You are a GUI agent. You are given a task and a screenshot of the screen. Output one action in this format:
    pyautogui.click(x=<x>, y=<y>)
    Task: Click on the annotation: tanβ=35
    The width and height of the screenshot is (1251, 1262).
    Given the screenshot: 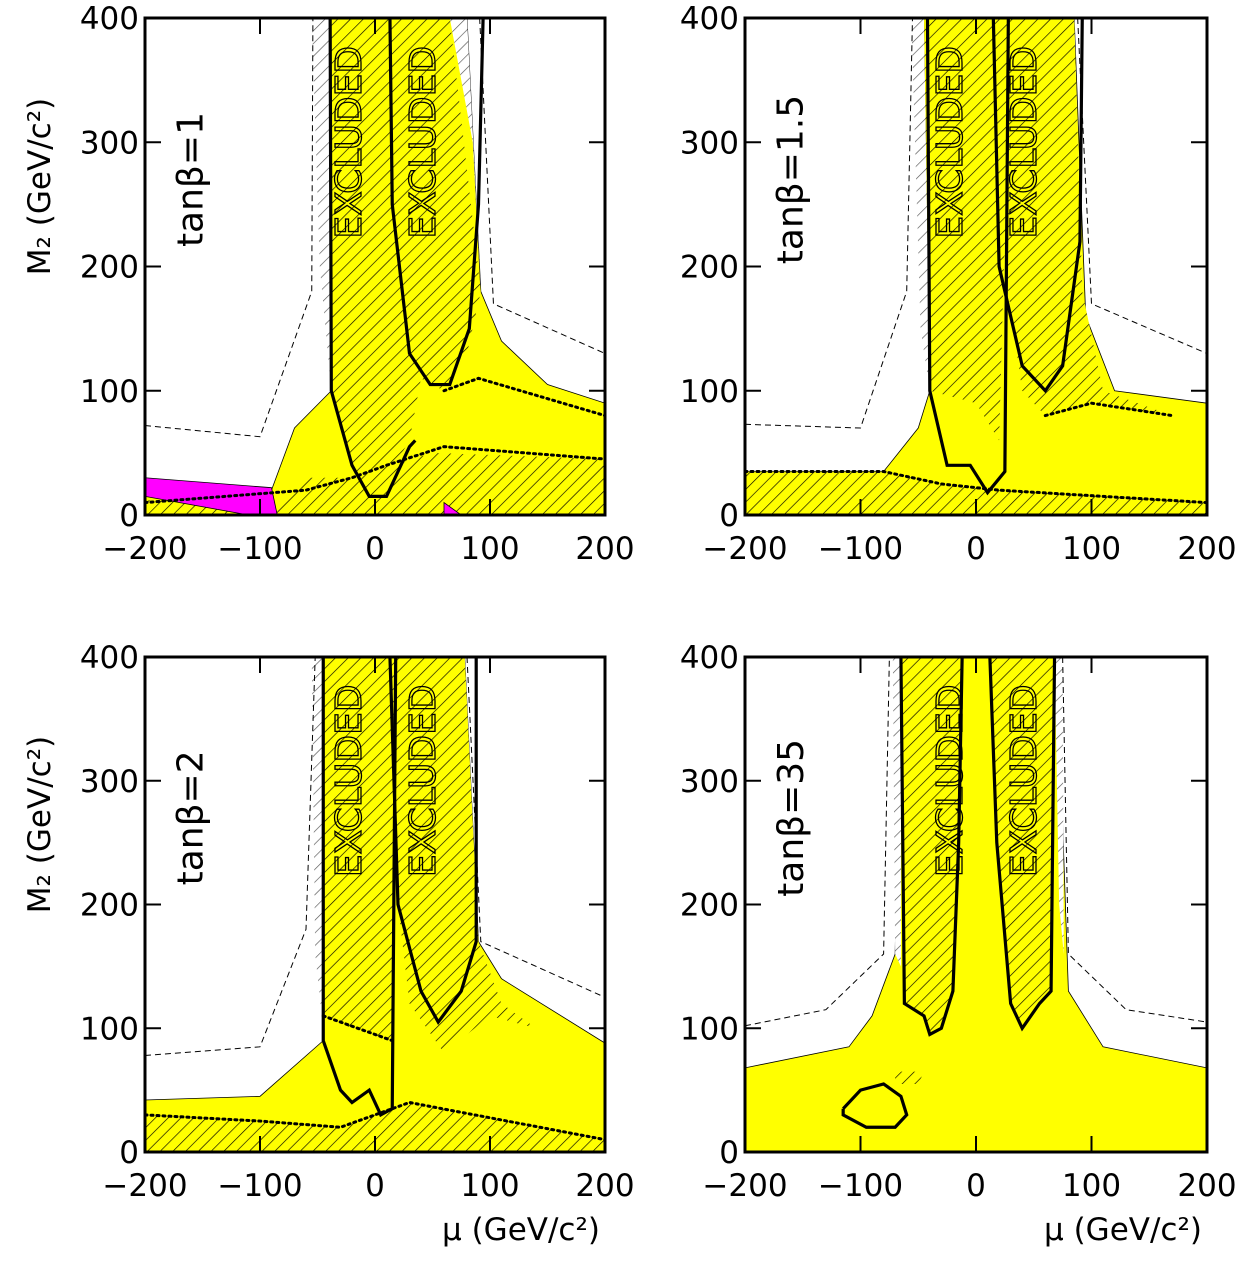 What is the action you would take?
    pyautogui.click(x=791, y=818)
    